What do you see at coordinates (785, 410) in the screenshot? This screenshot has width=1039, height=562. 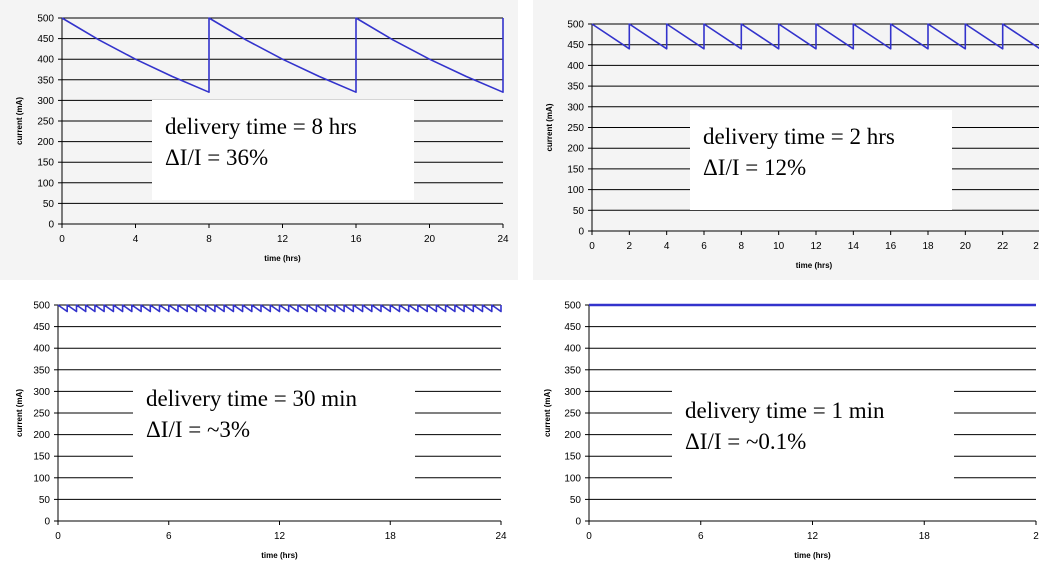 I see `annotation-delivery-time: delivery time = 1 min` at bounding box center [785, 410].